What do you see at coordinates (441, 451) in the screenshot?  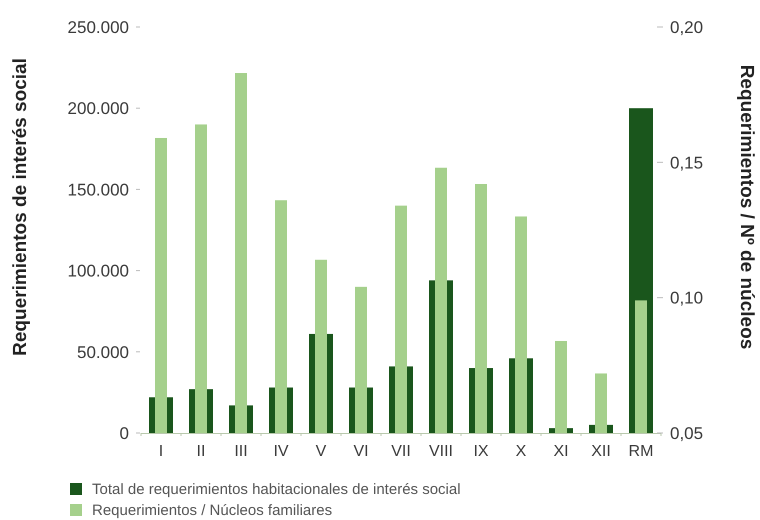 I see `x-tick-label: VIII` at bounding box center [441, 451].